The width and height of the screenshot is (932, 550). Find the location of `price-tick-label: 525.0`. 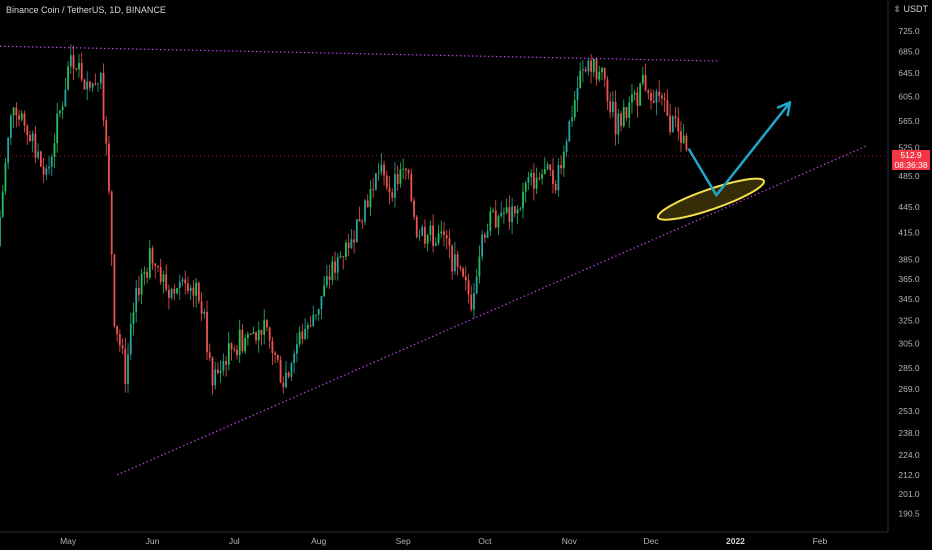

price-tick-label: 525.0 is located at coordinates (909, 148).